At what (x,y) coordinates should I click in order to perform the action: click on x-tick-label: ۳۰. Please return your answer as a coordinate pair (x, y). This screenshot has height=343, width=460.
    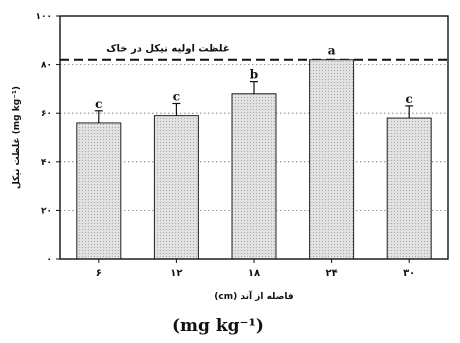
    Looking at the image, I should click on (409, 273).